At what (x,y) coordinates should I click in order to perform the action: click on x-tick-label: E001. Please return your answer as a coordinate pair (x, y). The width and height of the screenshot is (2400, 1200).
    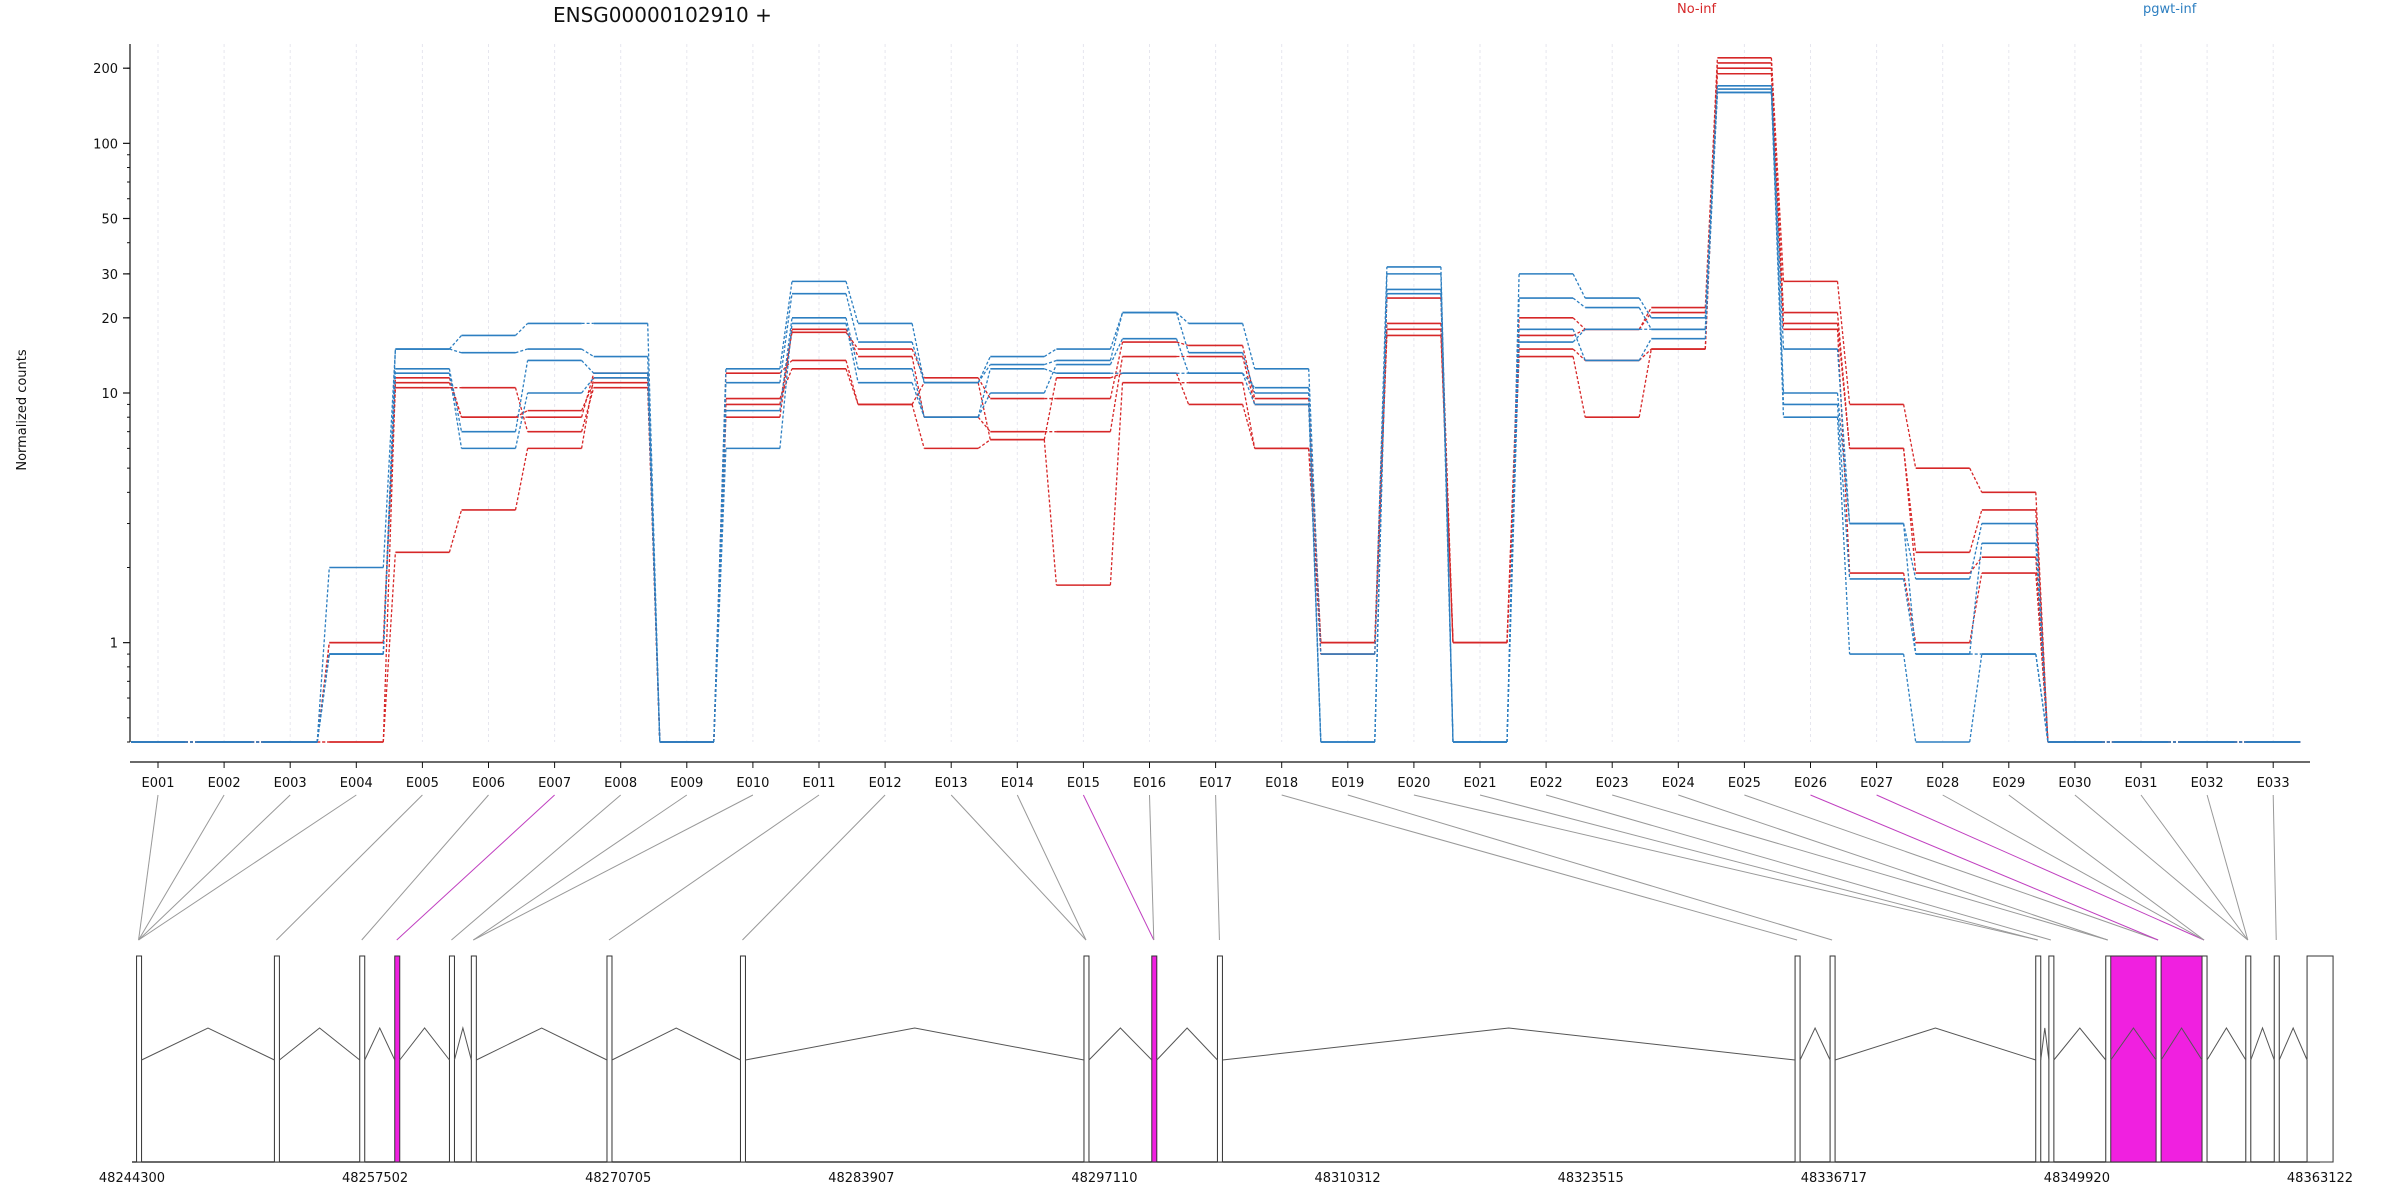
    Looking at the image, I should click on (157, 783).